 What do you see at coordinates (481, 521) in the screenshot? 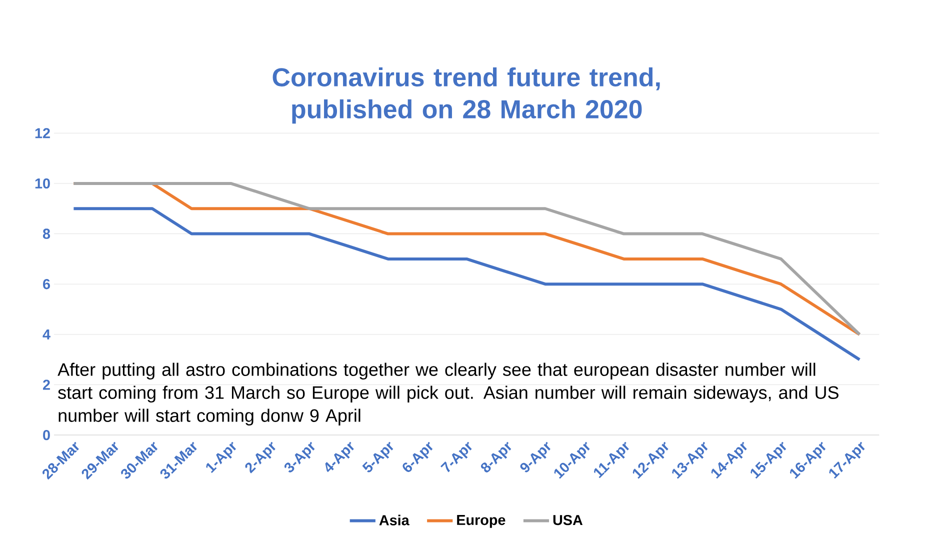
I see `legend-label: Europe` at bounding box center [481, 521].